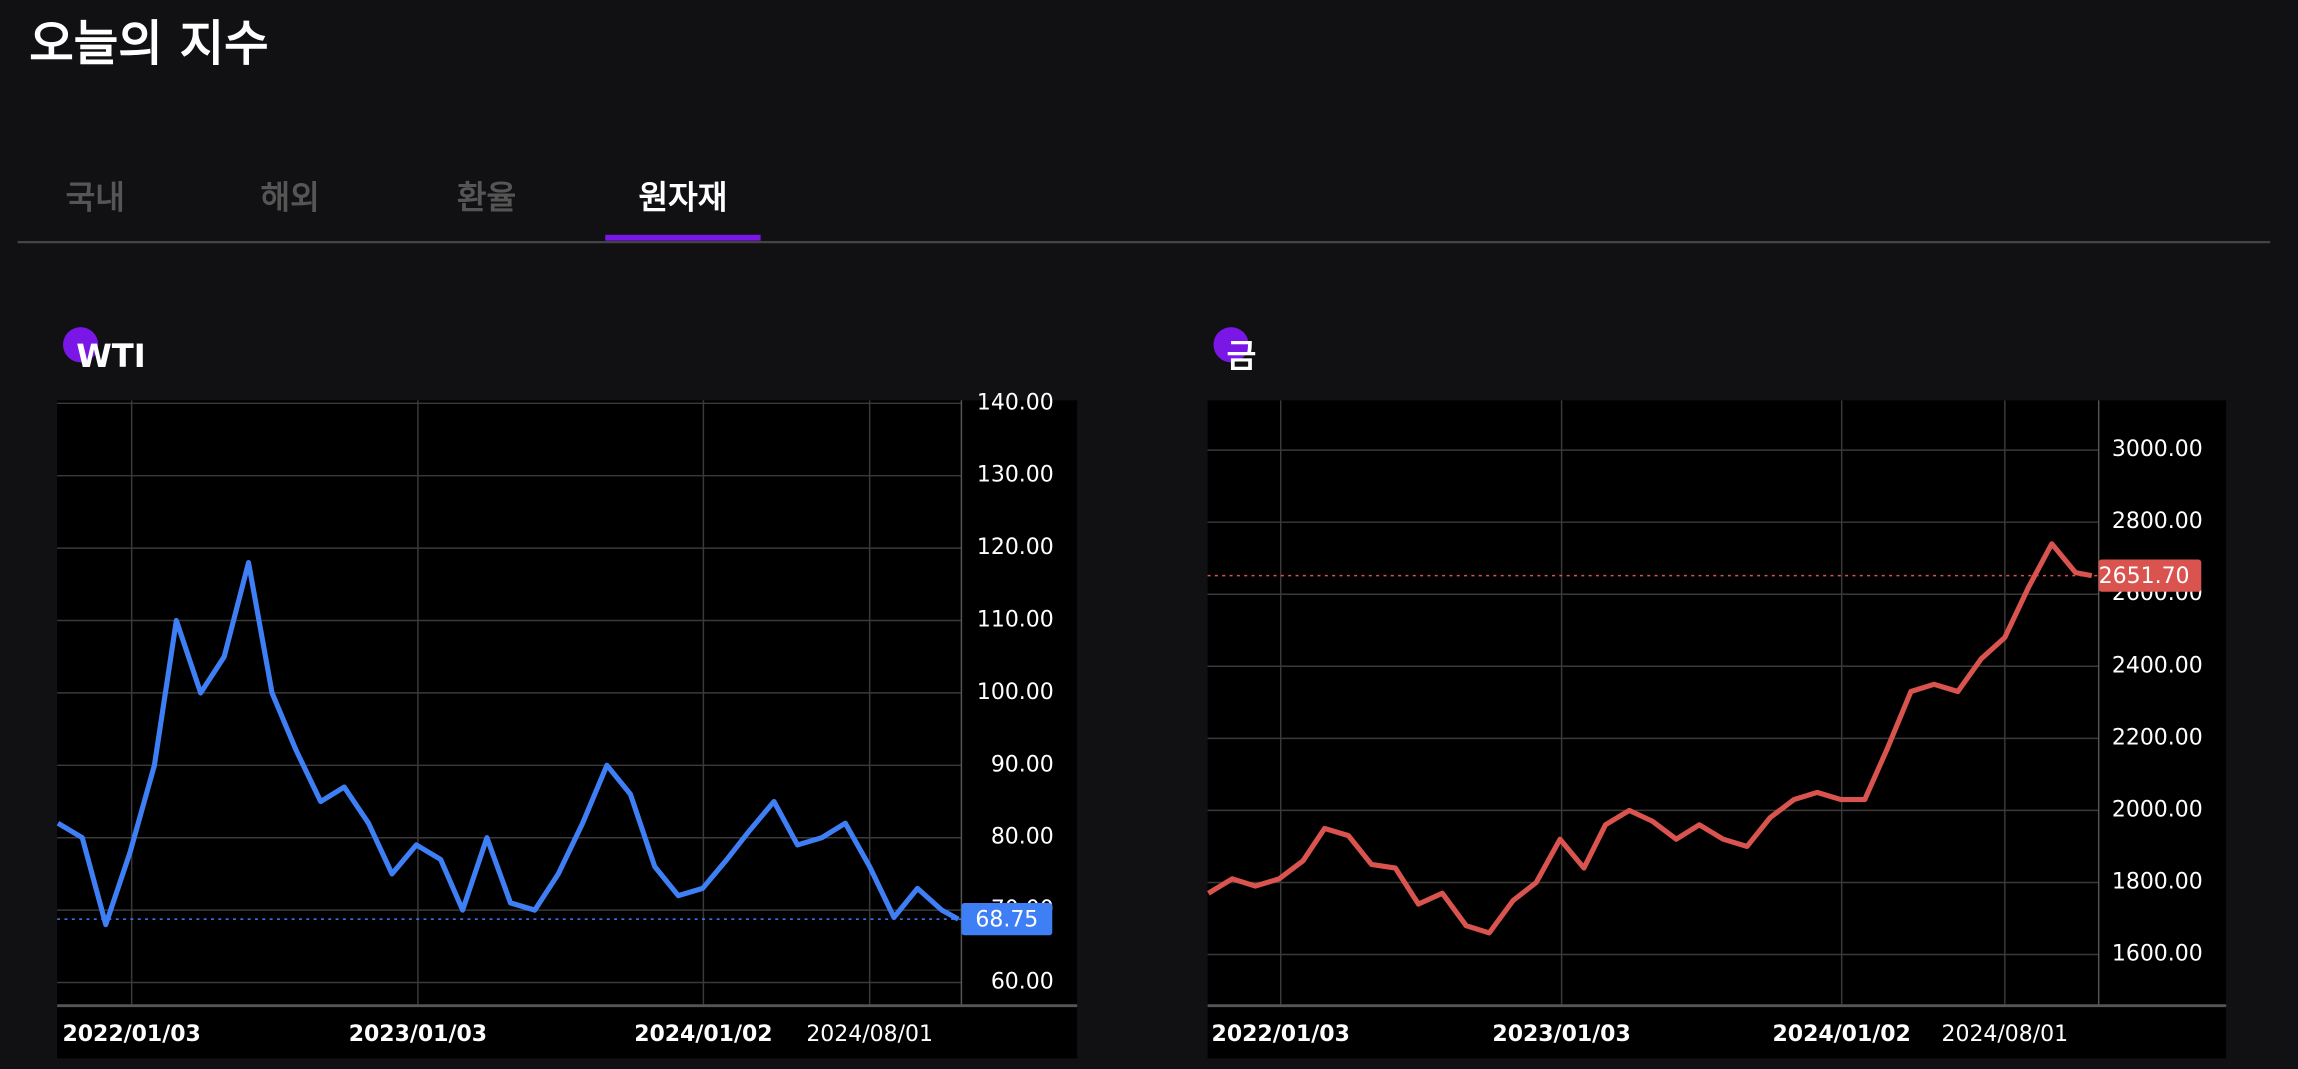  I want to click on y-tick-label: 3000.00, so click(2157, 449).